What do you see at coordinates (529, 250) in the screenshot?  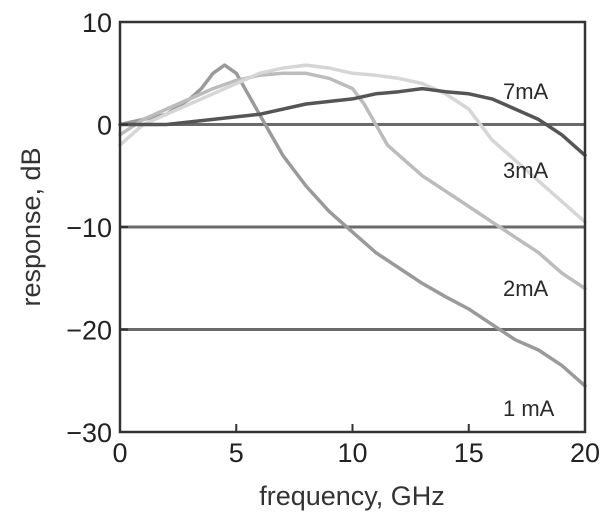 I see `series-labels: 1 mA 2mA 3mA 7mA` at bounding box center [529, 250].